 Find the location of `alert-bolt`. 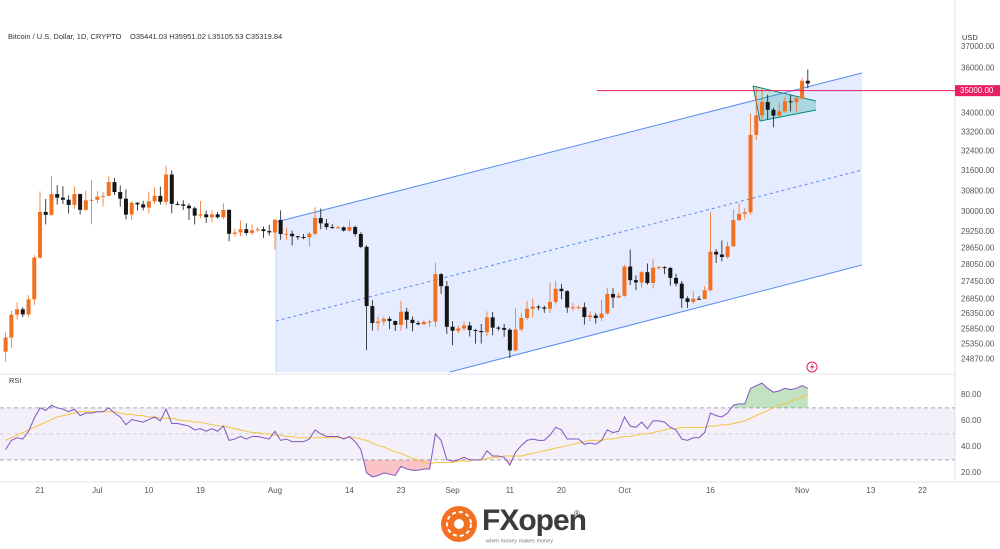

alert-bolt is located at coordinates (812, 367).